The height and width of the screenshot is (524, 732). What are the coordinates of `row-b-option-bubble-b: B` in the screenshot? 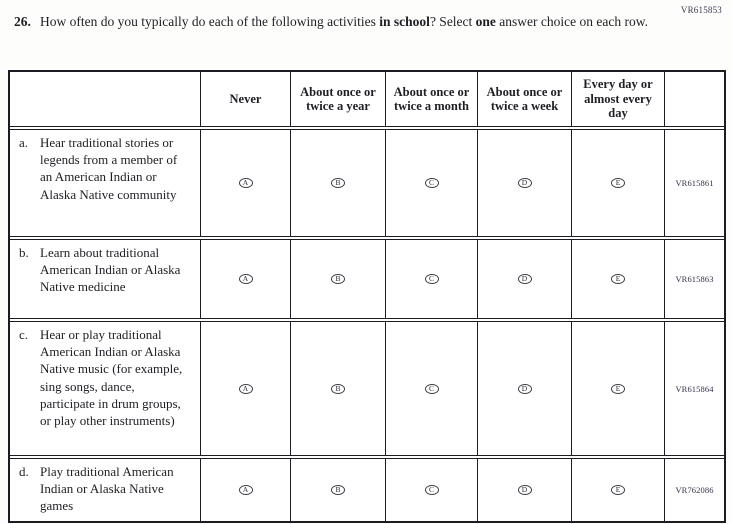 It's located at (338, 279).